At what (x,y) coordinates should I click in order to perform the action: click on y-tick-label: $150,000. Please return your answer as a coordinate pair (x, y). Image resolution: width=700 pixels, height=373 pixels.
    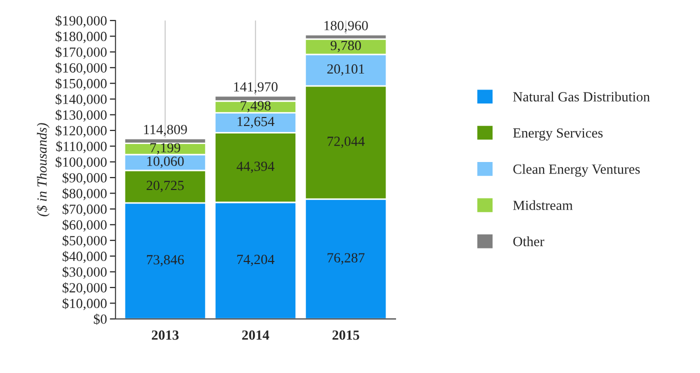
    Looking at the image, I should click on (81, 84).